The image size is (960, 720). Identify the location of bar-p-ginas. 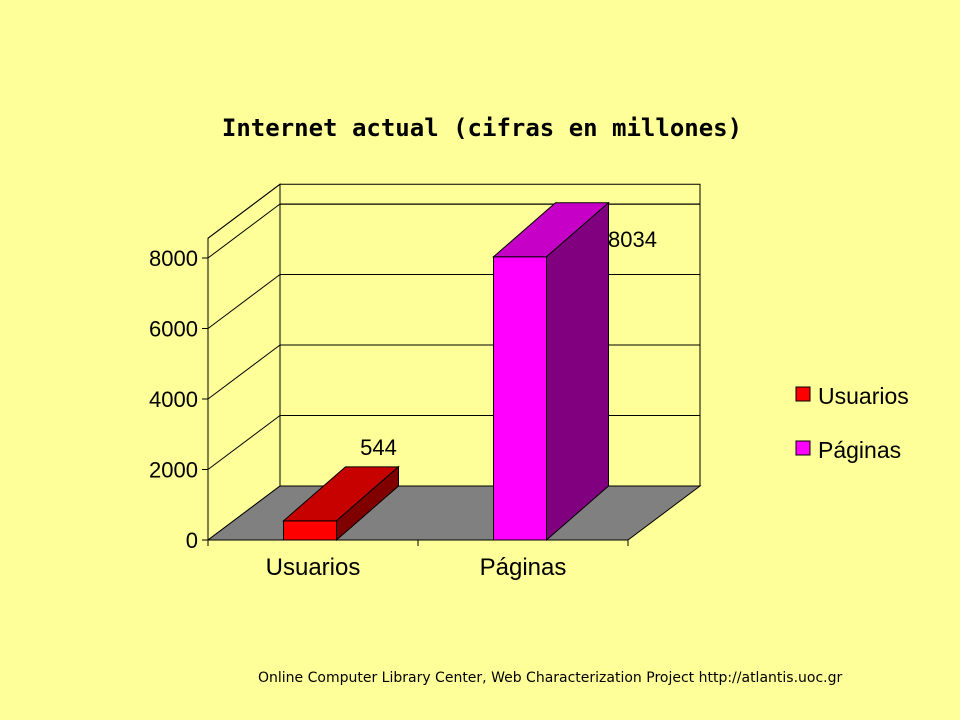
(551, 371).